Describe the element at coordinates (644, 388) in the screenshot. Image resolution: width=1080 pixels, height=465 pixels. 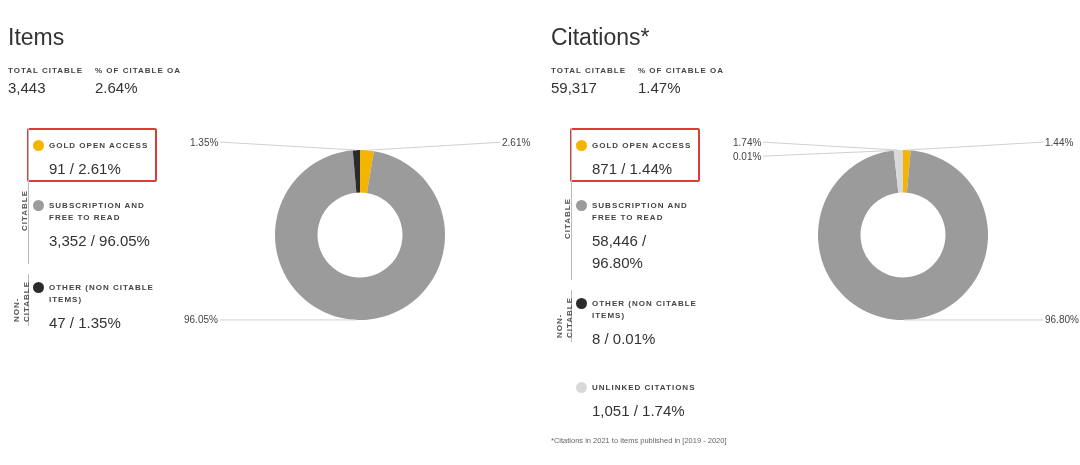
I see `legend-label: UNLINKED CITATIONS` at that location.